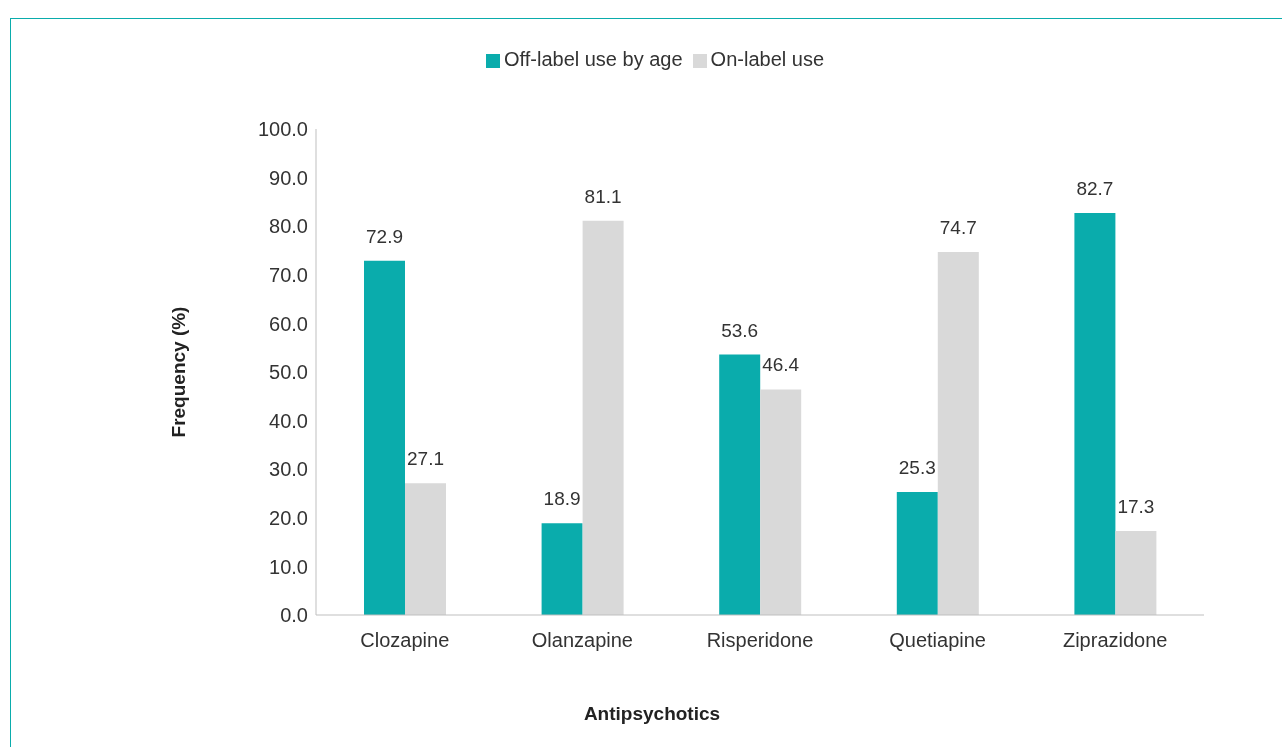 The width and height of the screenshot is (1282, 747). I want to click on data-label: 27.1, so click(425, 459).